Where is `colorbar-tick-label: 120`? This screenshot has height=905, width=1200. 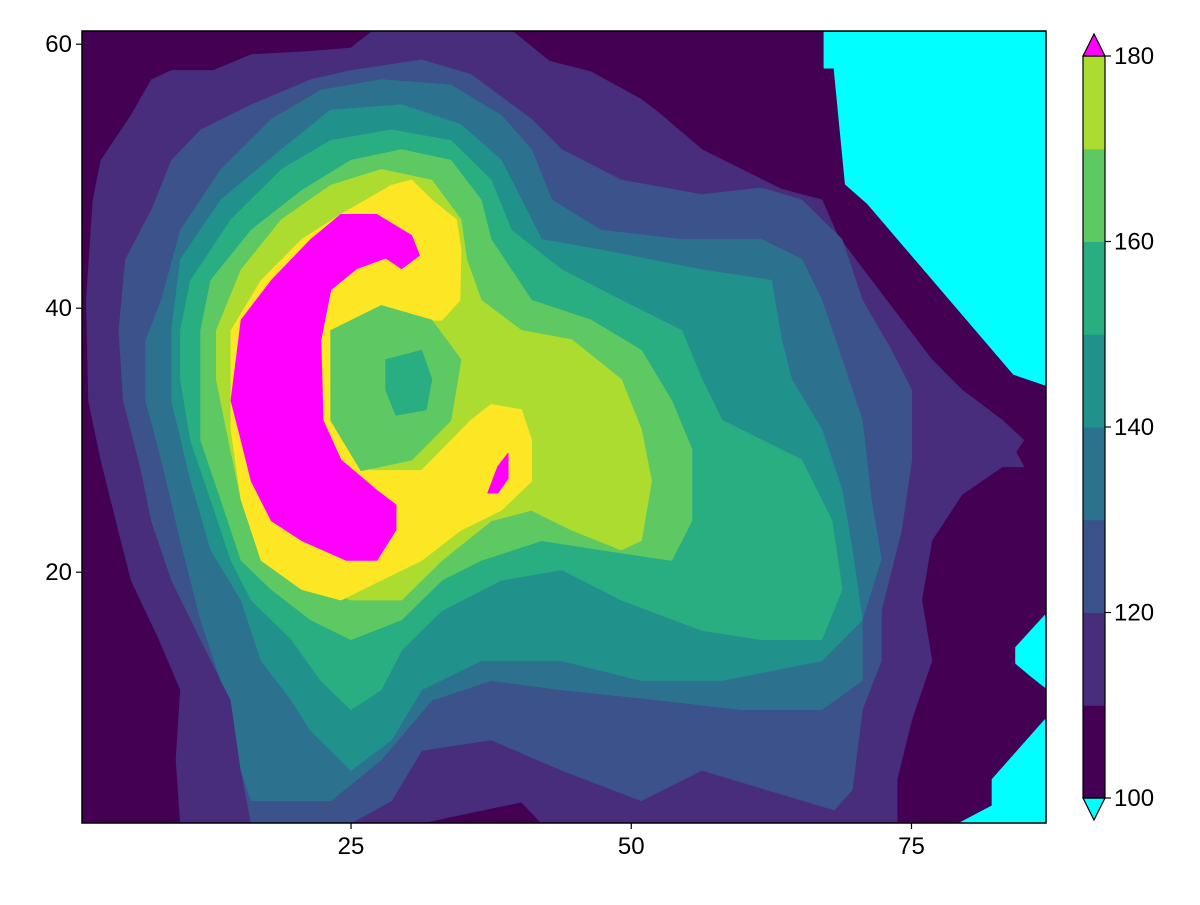
colorbar-tick-label: 120 is located at coordinates (1134, 613).